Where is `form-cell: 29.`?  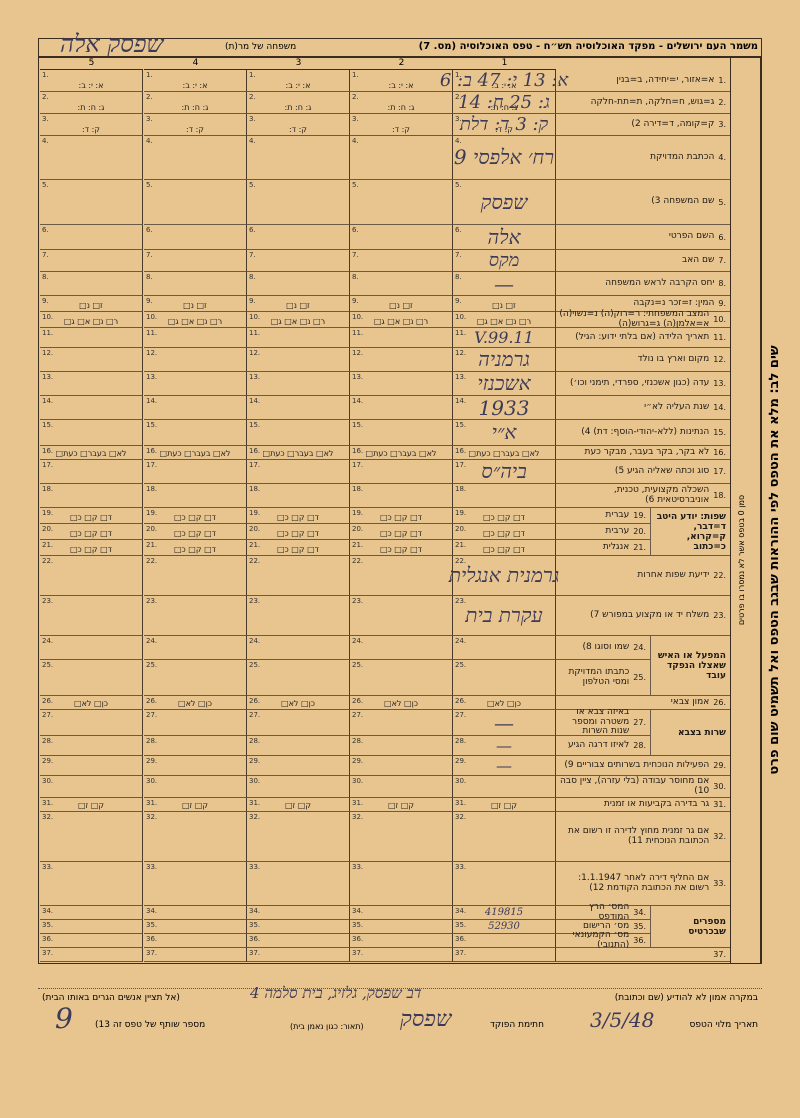 form-cell: 29. is located at coordinates (91, 766).